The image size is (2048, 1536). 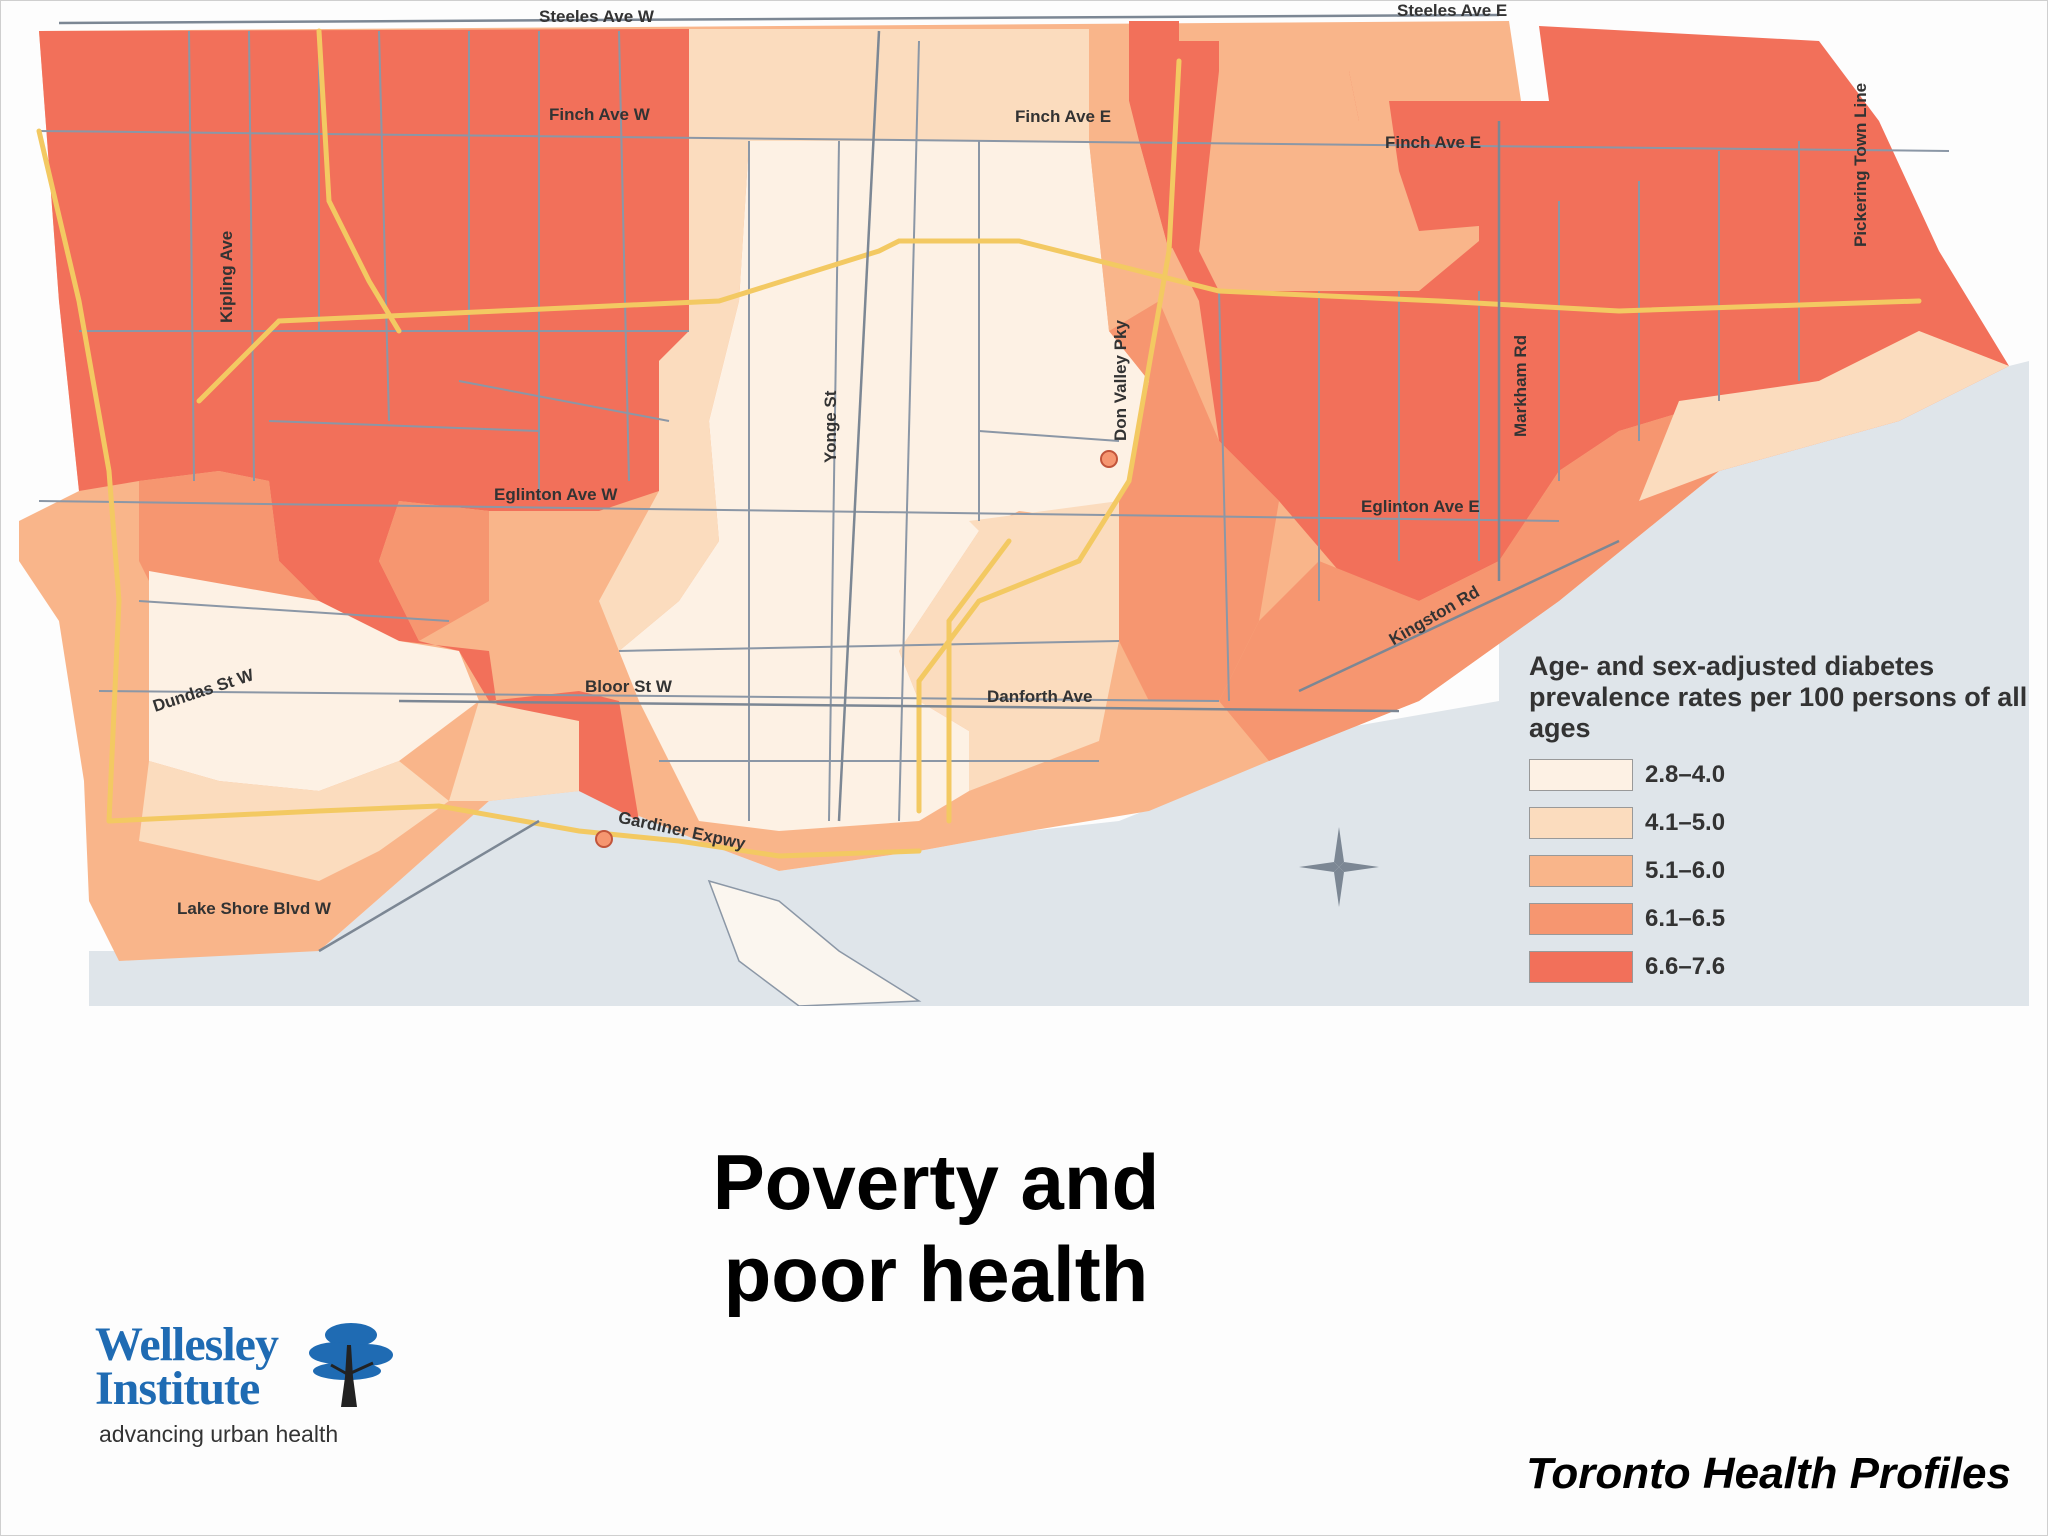 I want to click on zone-mid-don-north, so click(x=1129, y=180).